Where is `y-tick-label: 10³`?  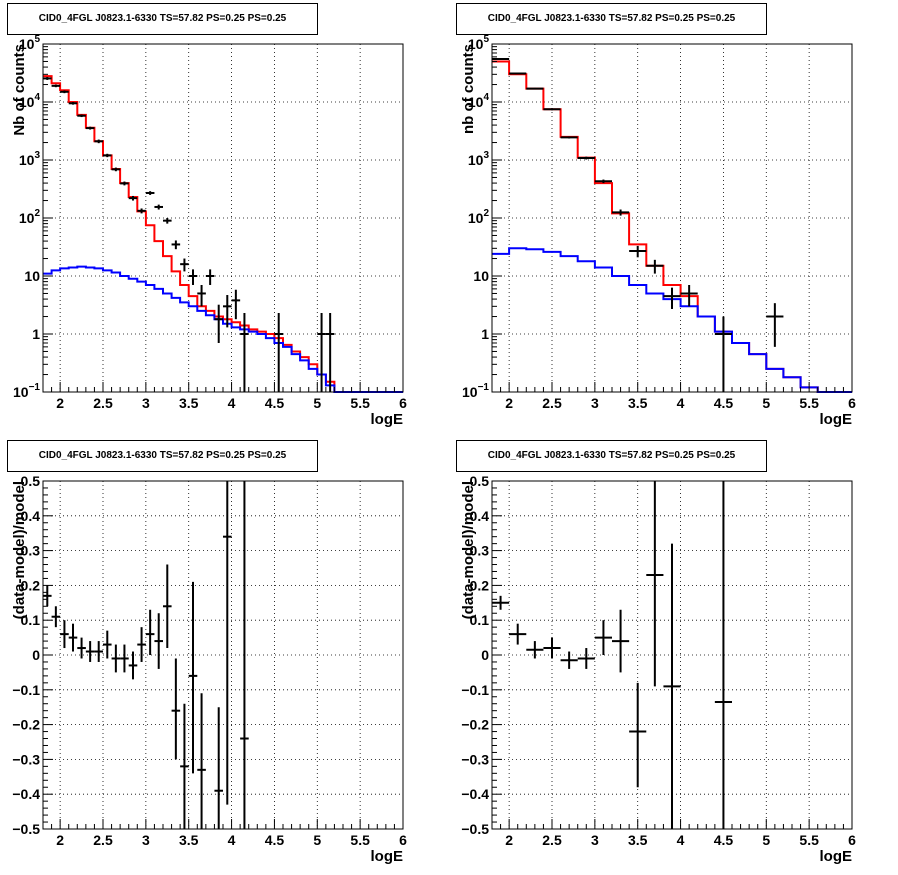
y-tick-label: 10³ is located at coordinates (30, 159).